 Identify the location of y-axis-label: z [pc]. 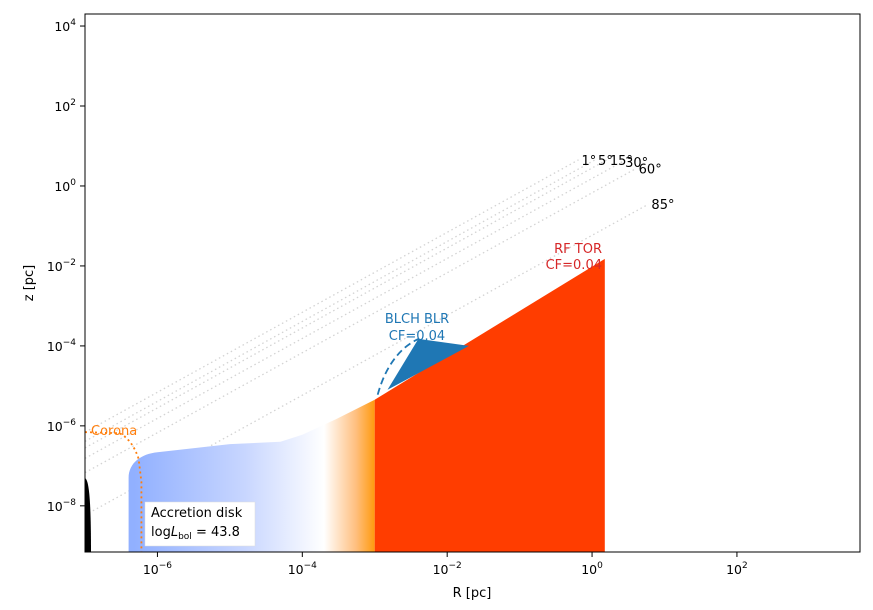
(29, 283).